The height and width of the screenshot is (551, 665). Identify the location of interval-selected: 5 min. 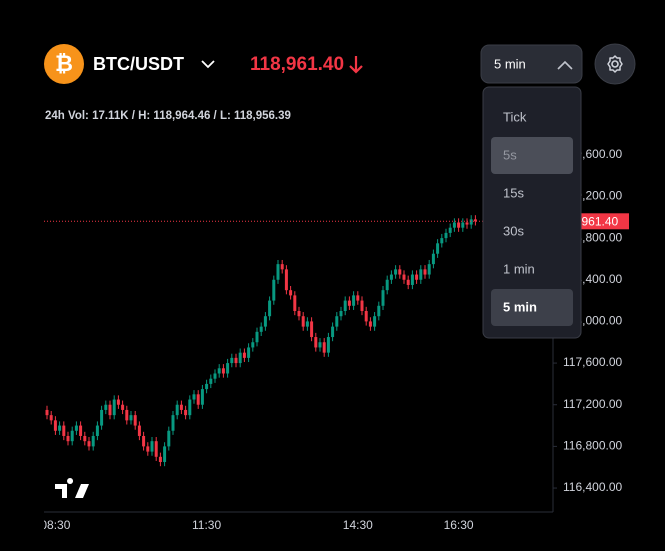
(510, 63).